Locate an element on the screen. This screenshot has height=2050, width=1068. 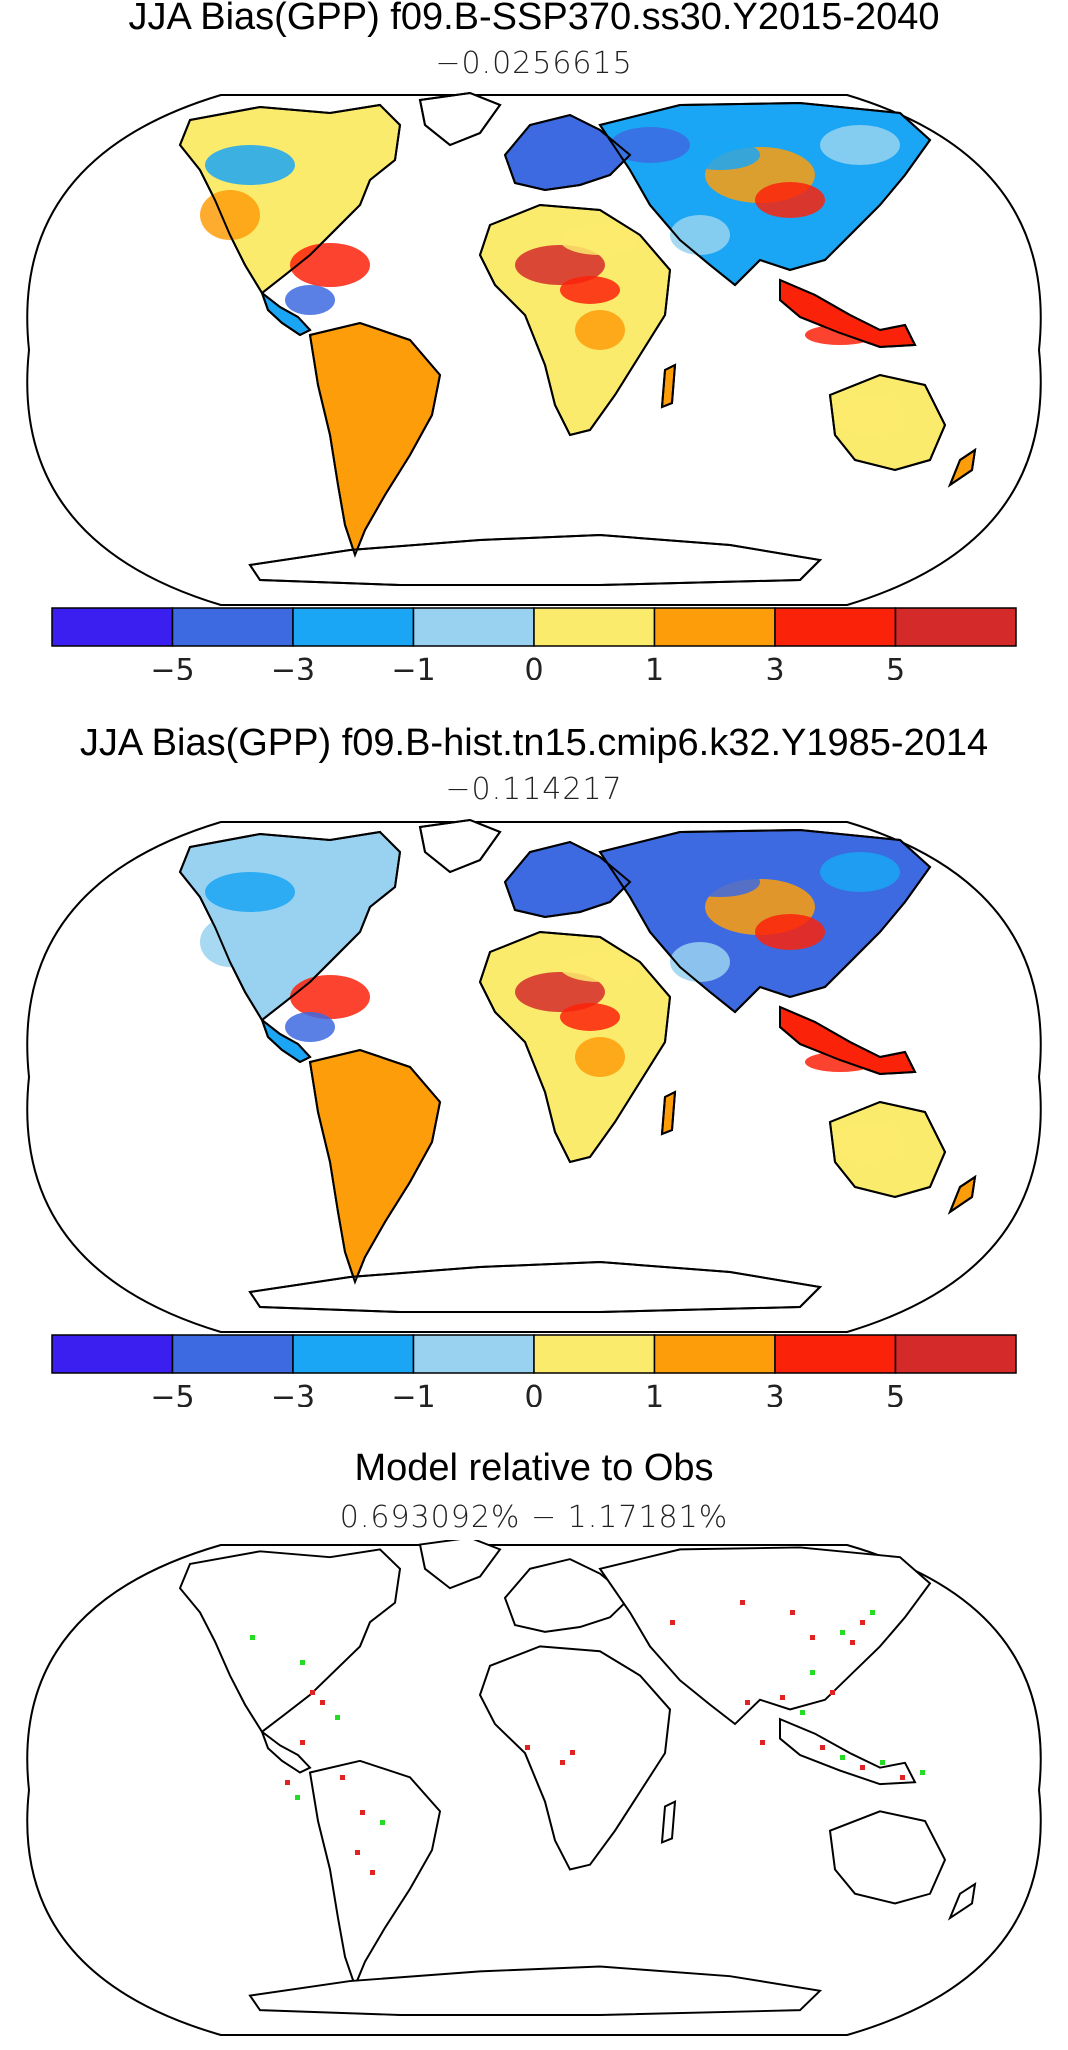
panel-3-range: 0.693092% − 1.17181% is located at coordinates (534, 1517).